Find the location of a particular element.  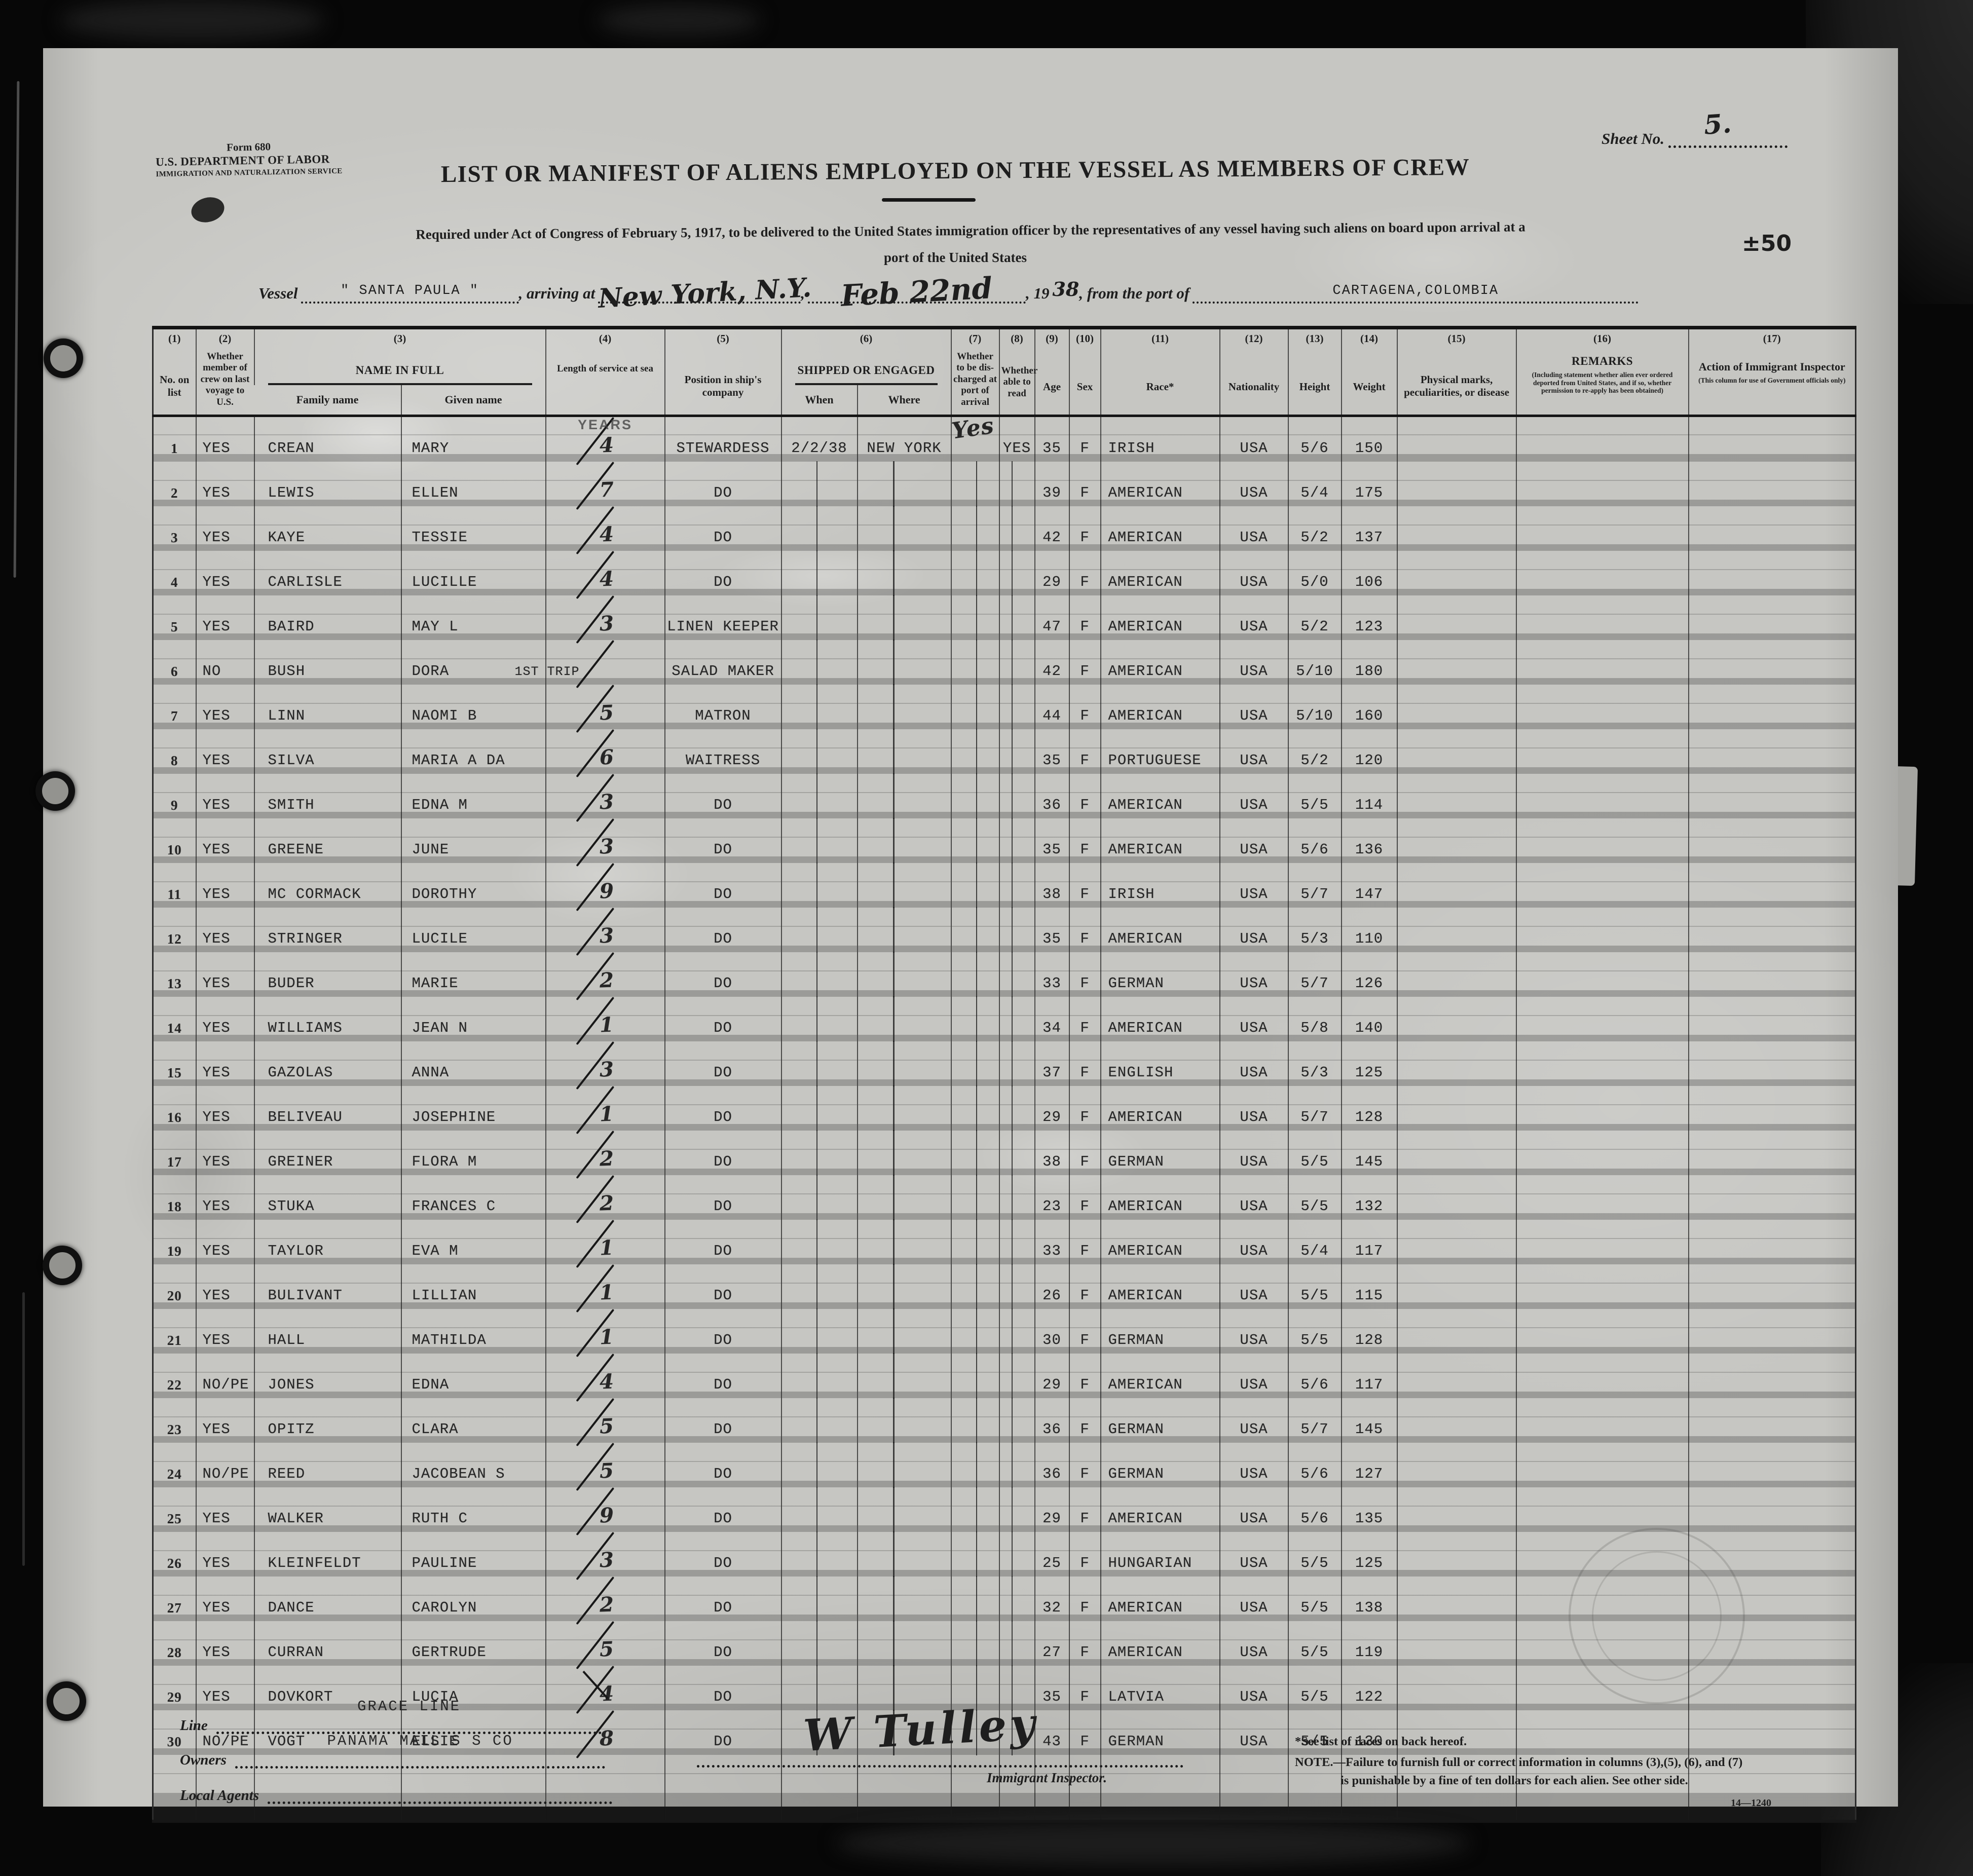

cell-service-length: 9 is located at coordinates (605, 887).